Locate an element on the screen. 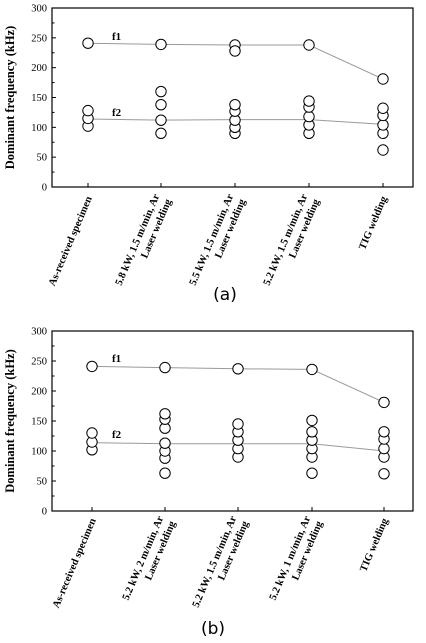 This screenshot has width=426, height=643. x-category-label: 5.2 kW, 2 m/min, ArLaser welding is located at coordinates (150, 560).